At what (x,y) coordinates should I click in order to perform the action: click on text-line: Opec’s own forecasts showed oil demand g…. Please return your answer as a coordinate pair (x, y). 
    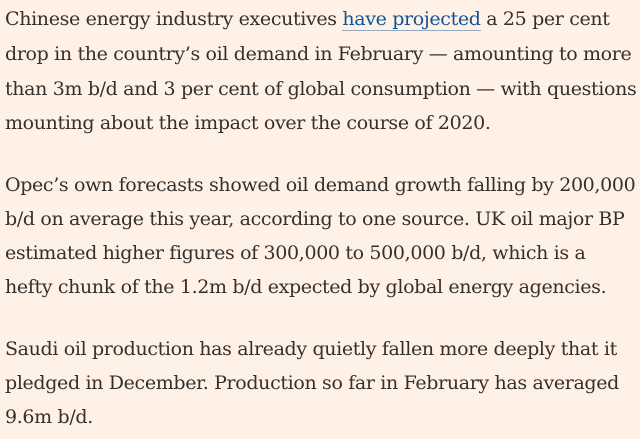
    Looking at the image, I should click on (320, 185).